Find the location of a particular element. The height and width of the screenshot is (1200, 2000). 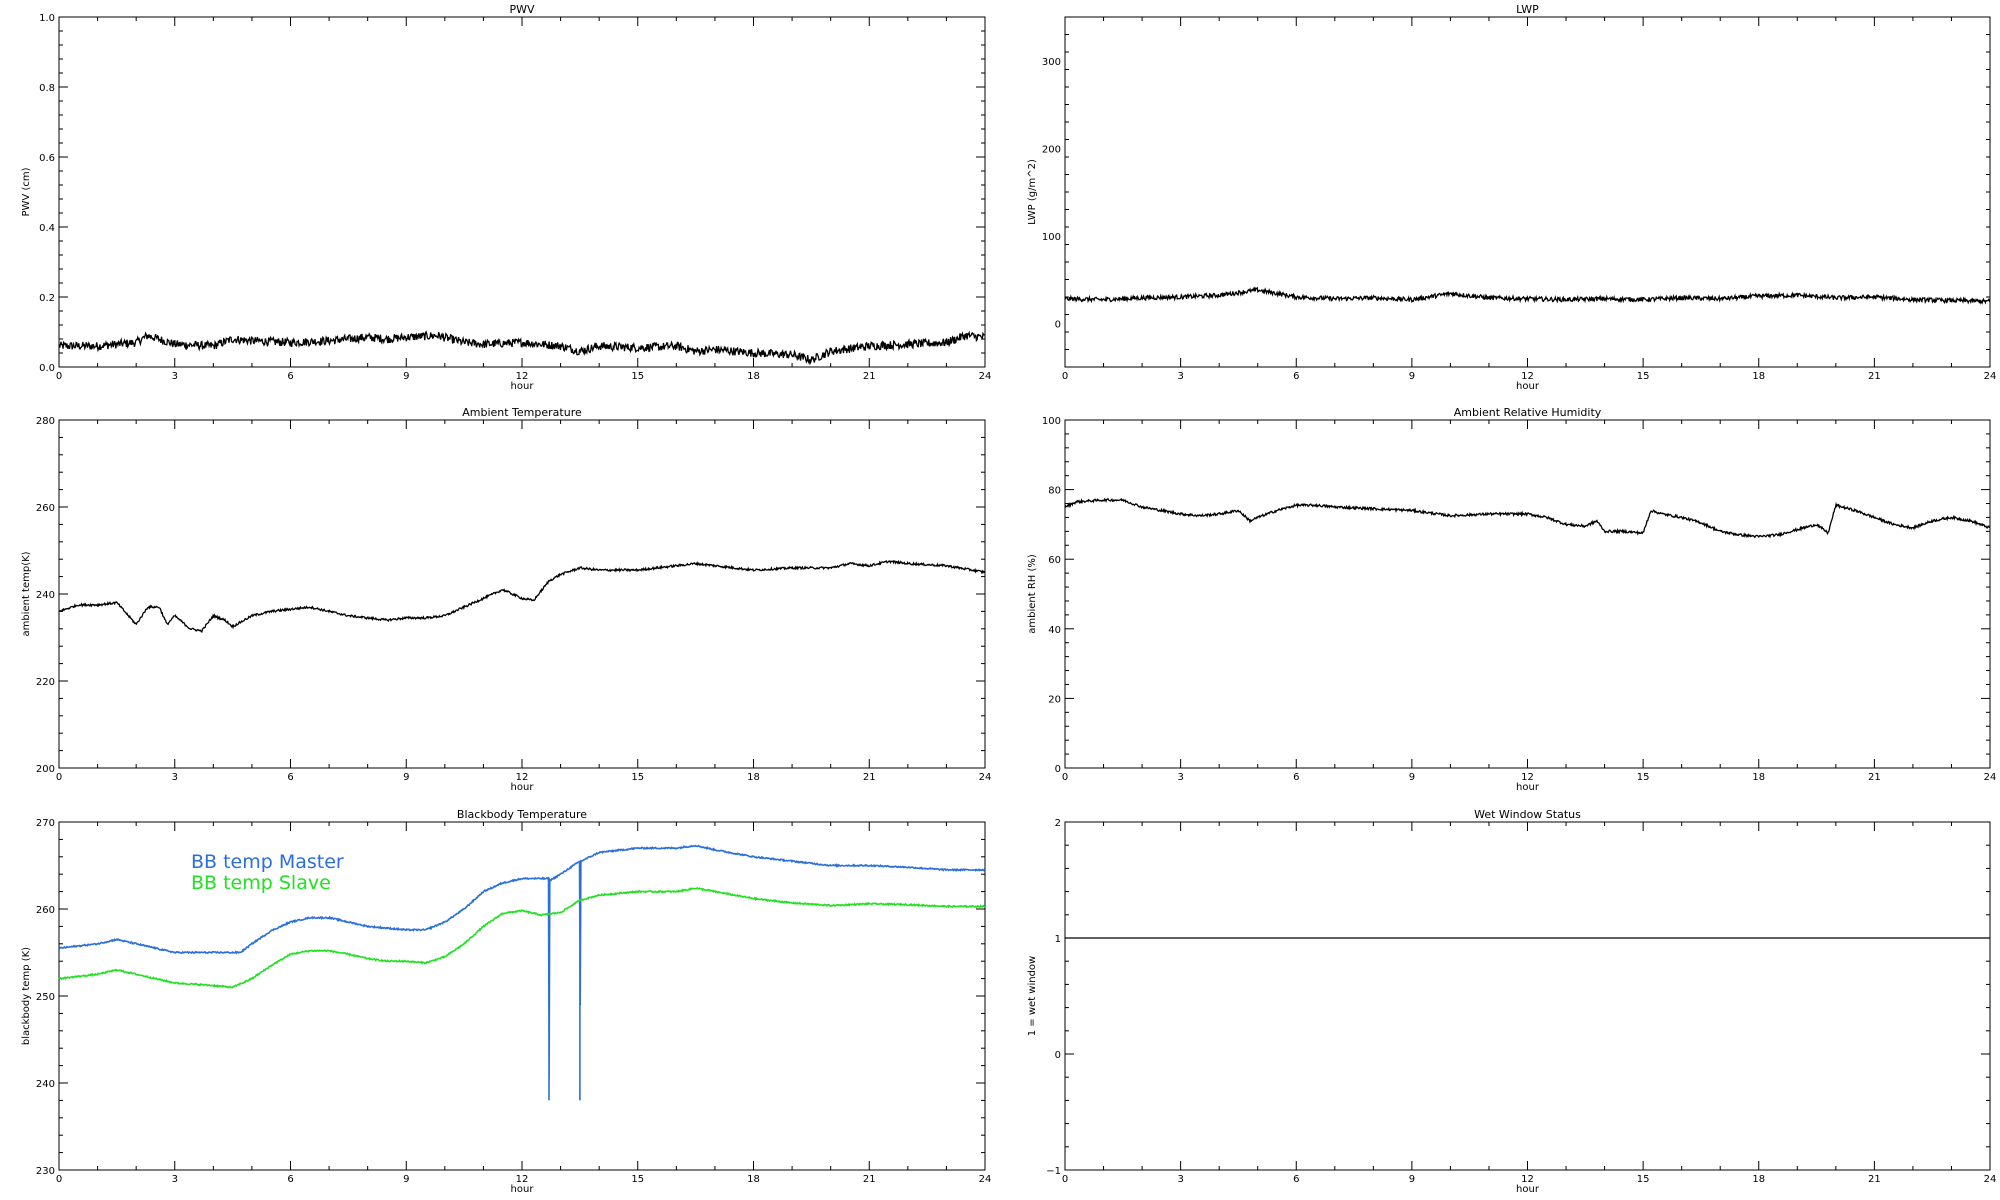

y-tick-label: 0.8 is located at coordinates (47, 88).